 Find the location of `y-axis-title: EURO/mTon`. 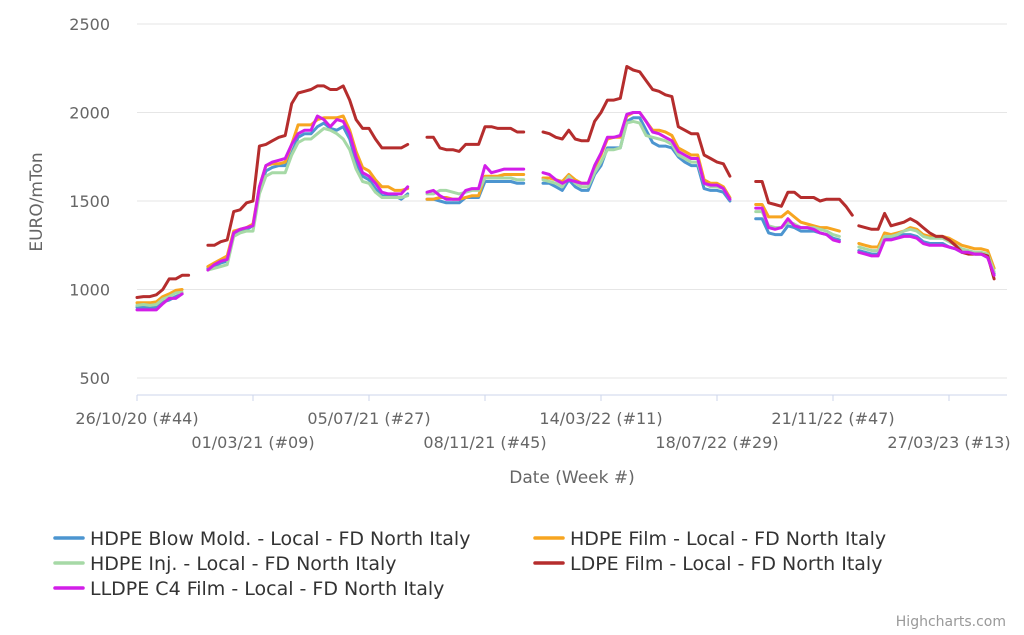

y-axis-title: EURO/mTon is located at coordinates (37, 201).